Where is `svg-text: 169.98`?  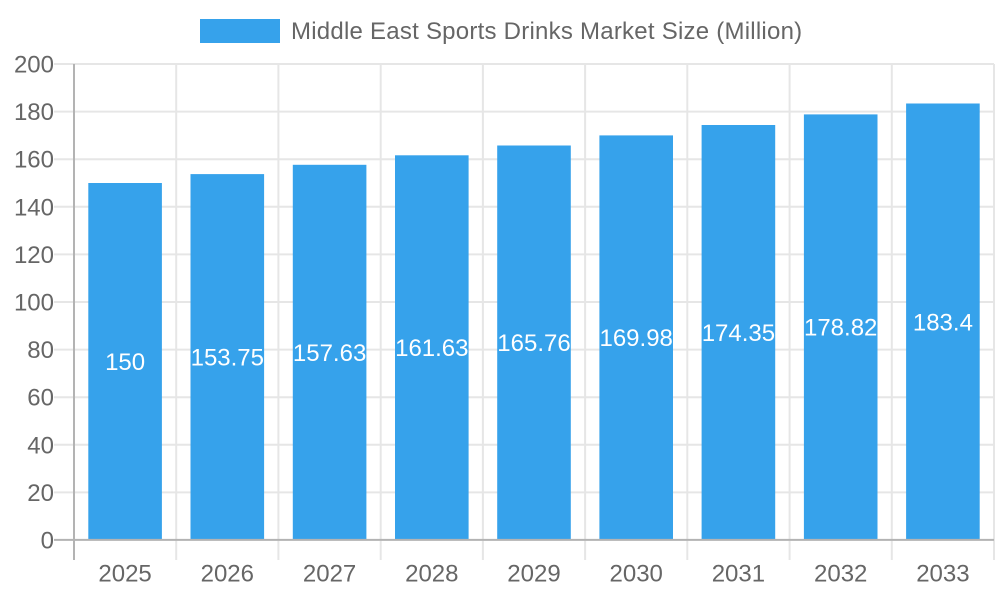
svg-text: 169.98 is located at coordinates (635, 338).